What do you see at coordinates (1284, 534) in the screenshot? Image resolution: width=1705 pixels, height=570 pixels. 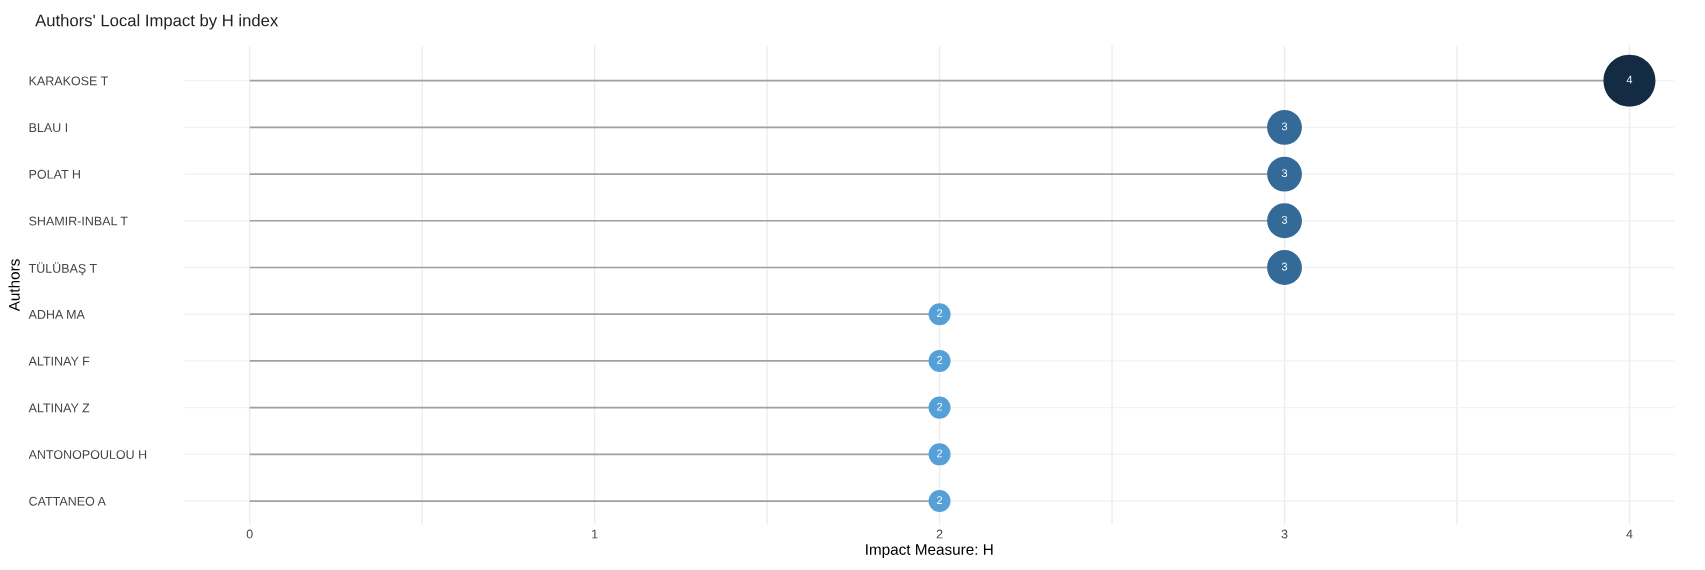 I see `x-tick-label: 3` at bounding box center [1284, 534].